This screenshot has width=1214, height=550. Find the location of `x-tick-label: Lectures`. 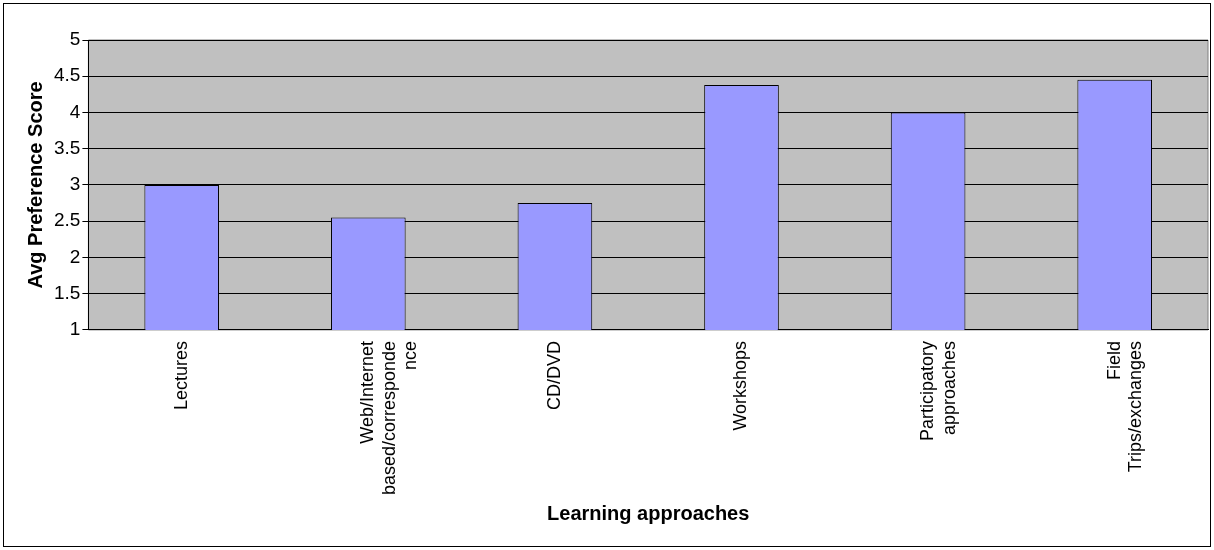

x-tick-label: Lectures is located at coordinates (180, 375).